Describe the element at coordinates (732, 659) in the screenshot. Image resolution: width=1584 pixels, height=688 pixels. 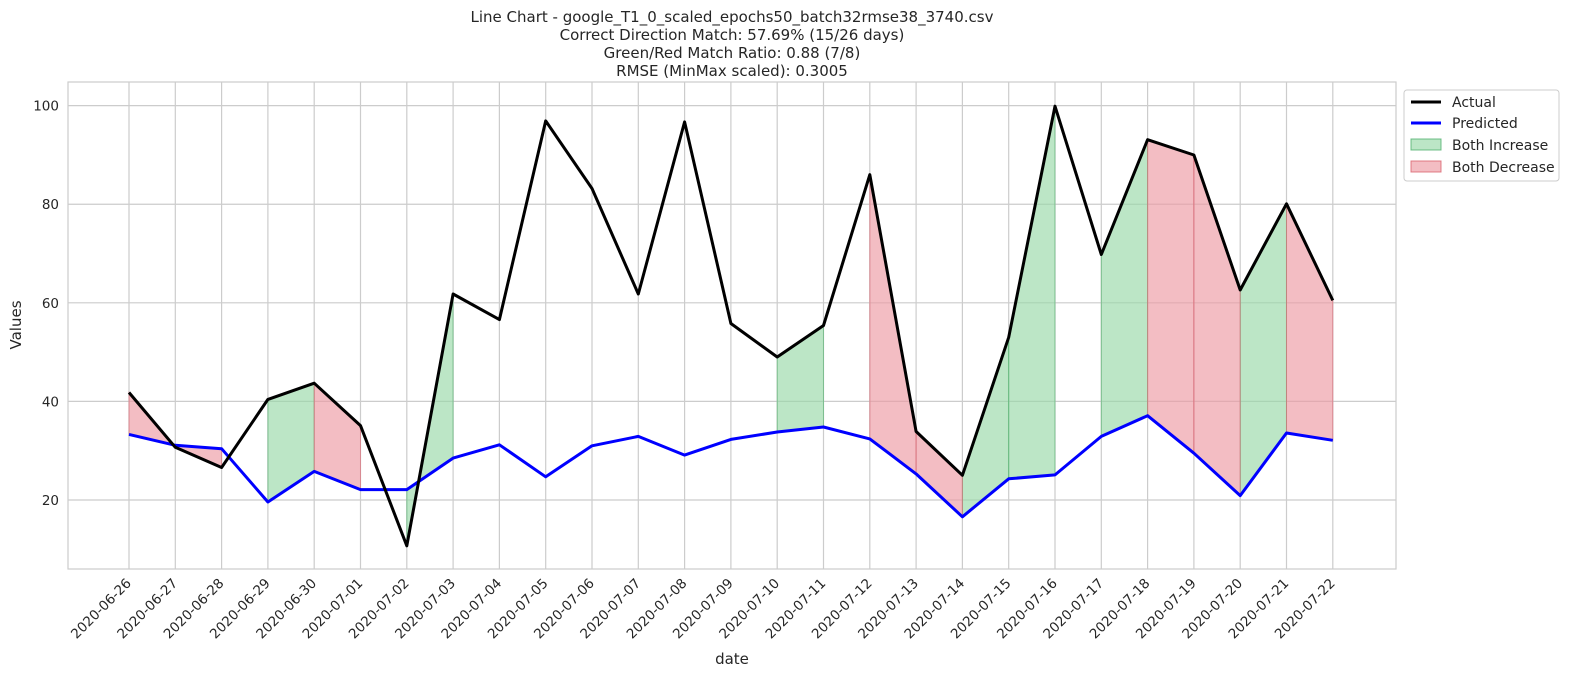
I see `x-axis-label: date` at that location.